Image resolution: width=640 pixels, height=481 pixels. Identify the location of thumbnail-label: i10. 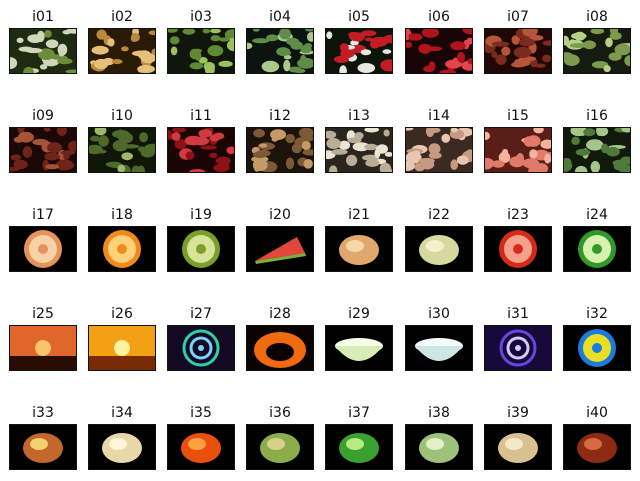
(122, 116).